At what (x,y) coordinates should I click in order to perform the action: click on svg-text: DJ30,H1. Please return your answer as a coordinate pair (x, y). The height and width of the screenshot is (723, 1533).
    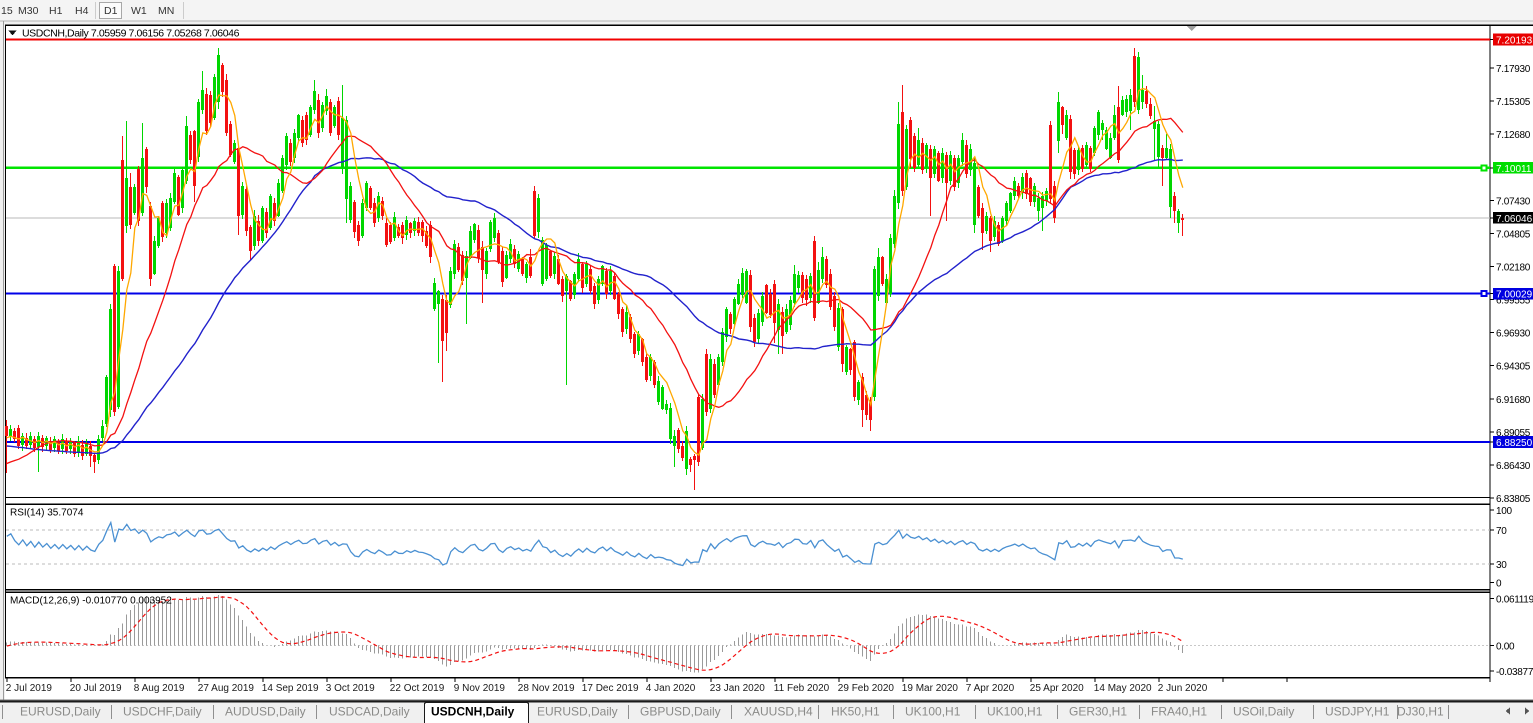
    Looking at the image, I should click on (1420, 712).